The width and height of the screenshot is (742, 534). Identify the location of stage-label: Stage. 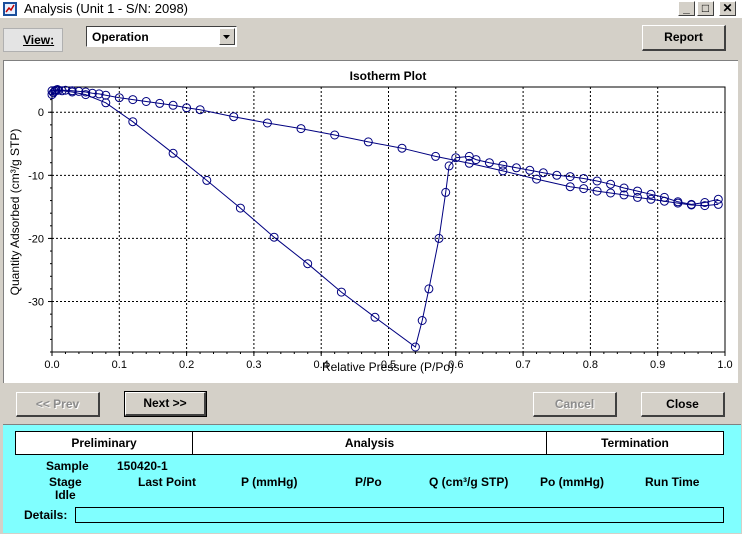
(65, 482).